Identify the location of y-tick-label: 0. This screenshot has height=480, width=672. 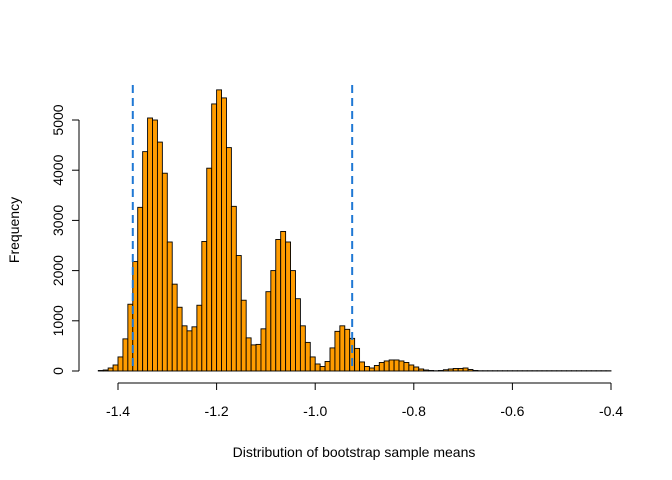
(58, 371).